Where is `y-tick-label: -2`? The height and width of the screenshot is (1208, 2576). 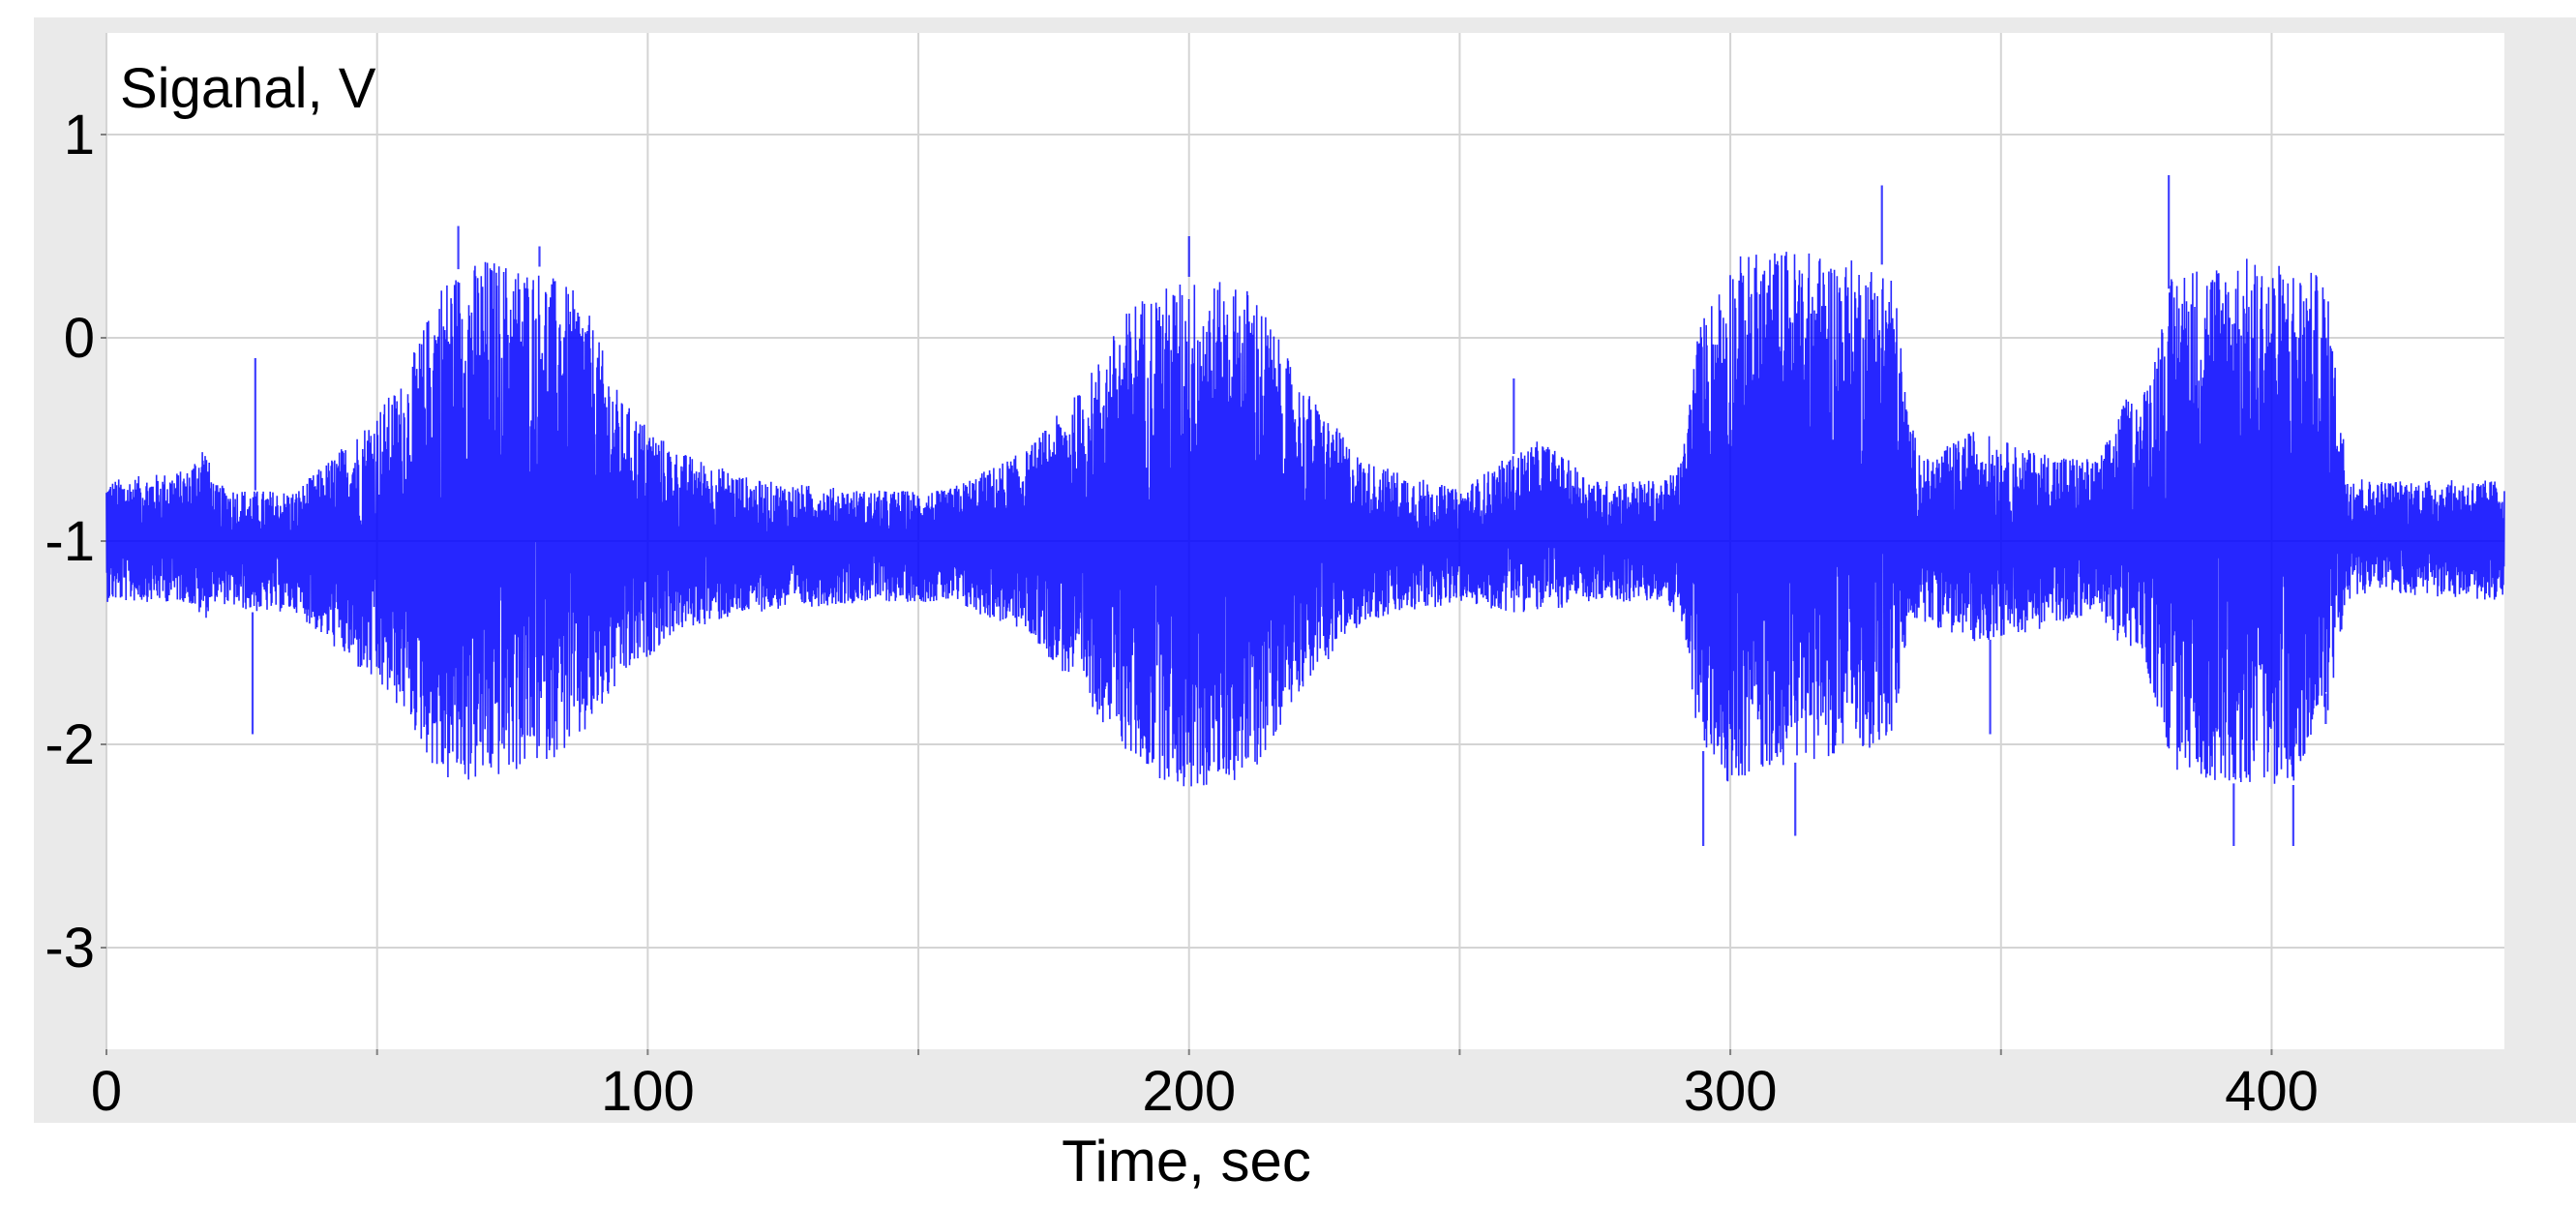 y-tick-label: -2 is located at coordinates (70, 744).